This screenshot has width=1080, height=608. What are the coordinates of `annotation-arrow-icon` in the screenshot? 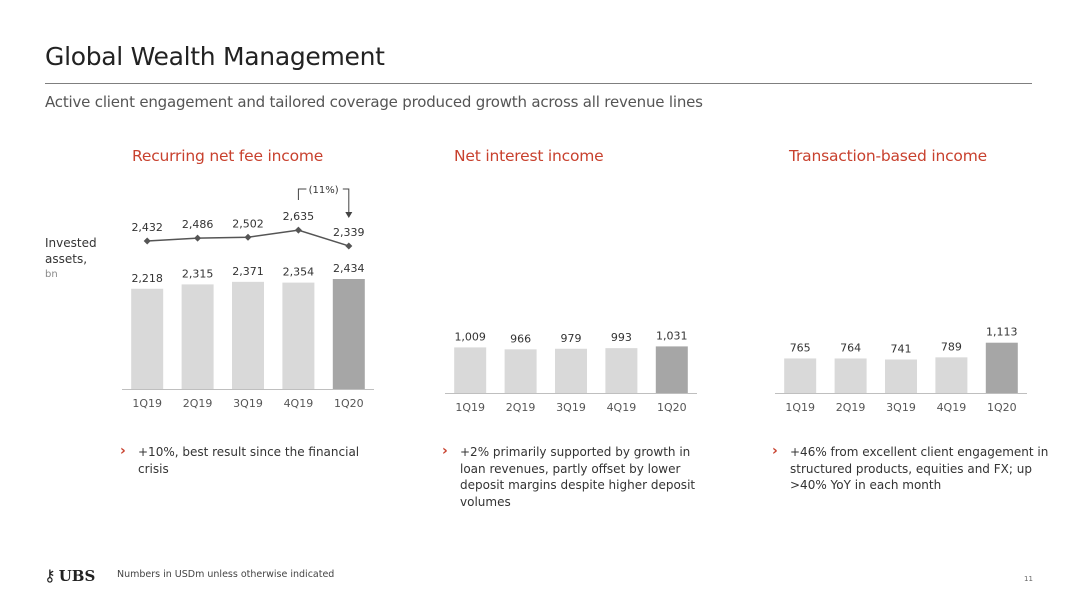 It's located at (349, 215).